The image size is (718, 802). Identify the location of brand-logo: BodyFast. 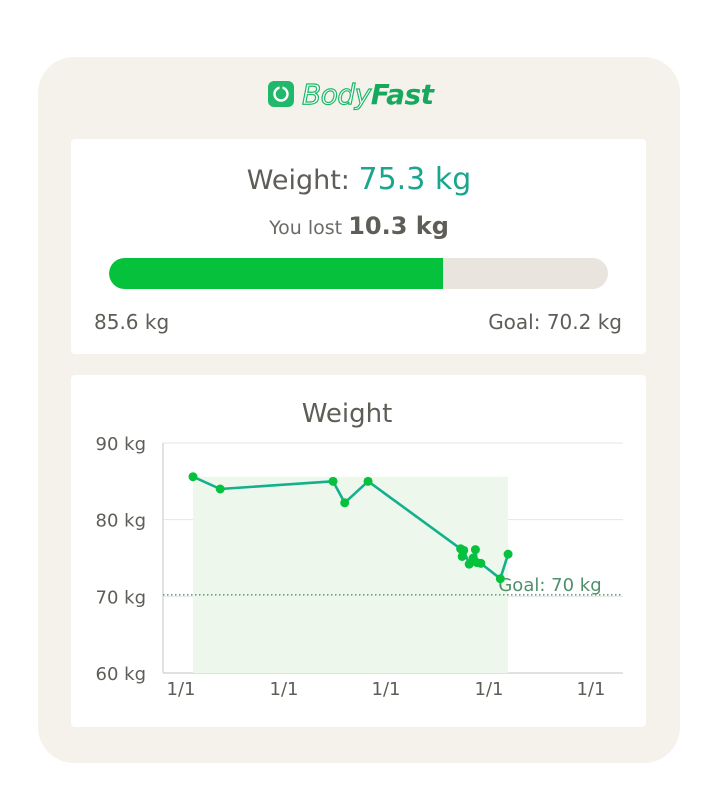
(351, 94).